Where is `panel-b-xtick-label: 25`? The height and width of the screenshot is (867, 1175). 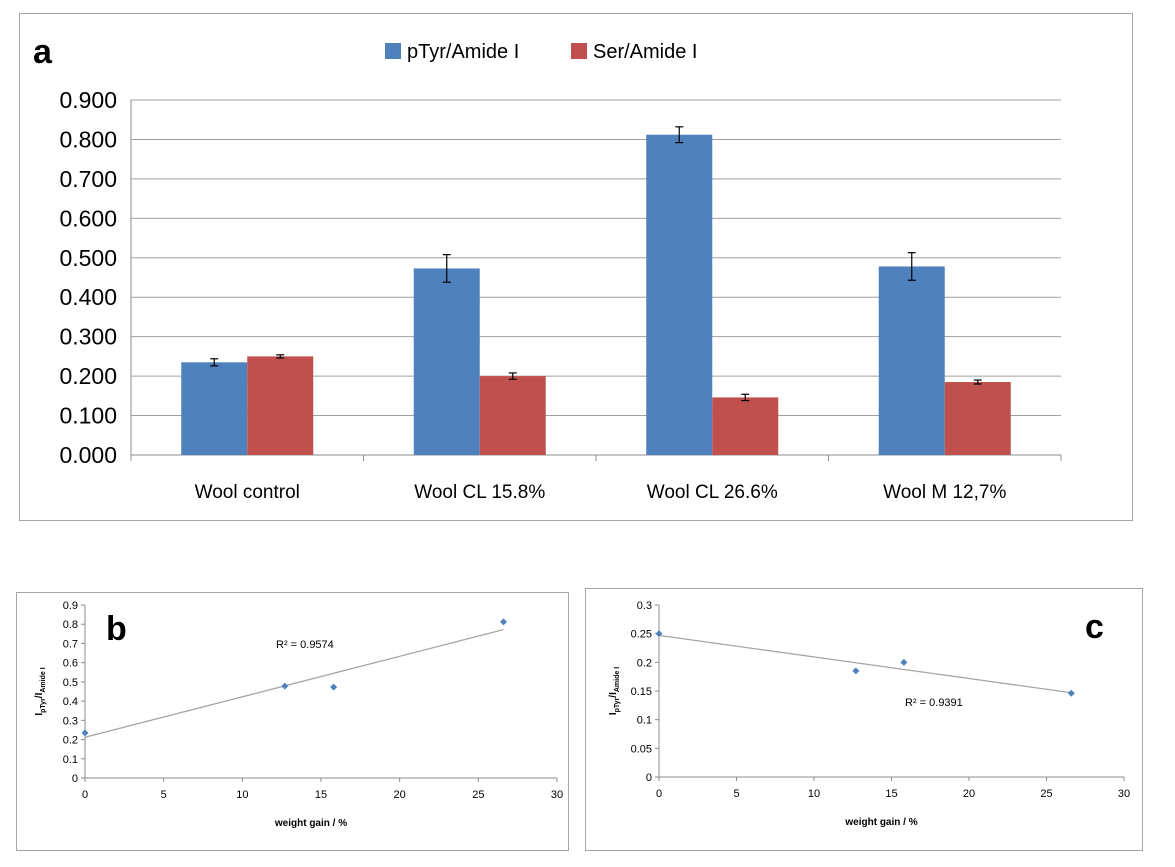
panel-b-xtick-label: 25 is located at coordinates (478, 795).